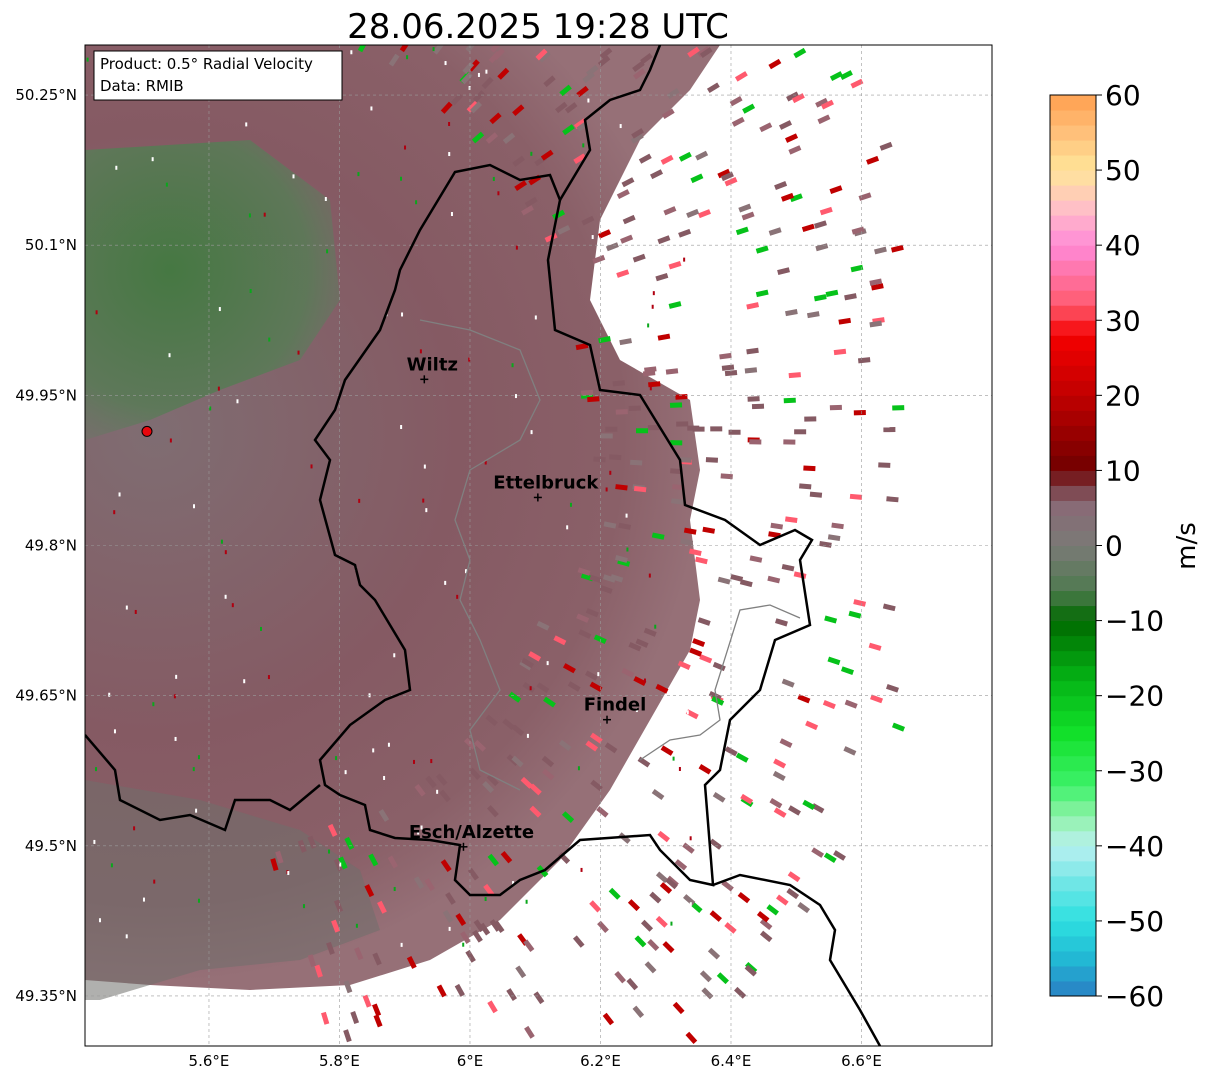  I want to click on x-tick-label: 6.2°E, so click(600, 1061).